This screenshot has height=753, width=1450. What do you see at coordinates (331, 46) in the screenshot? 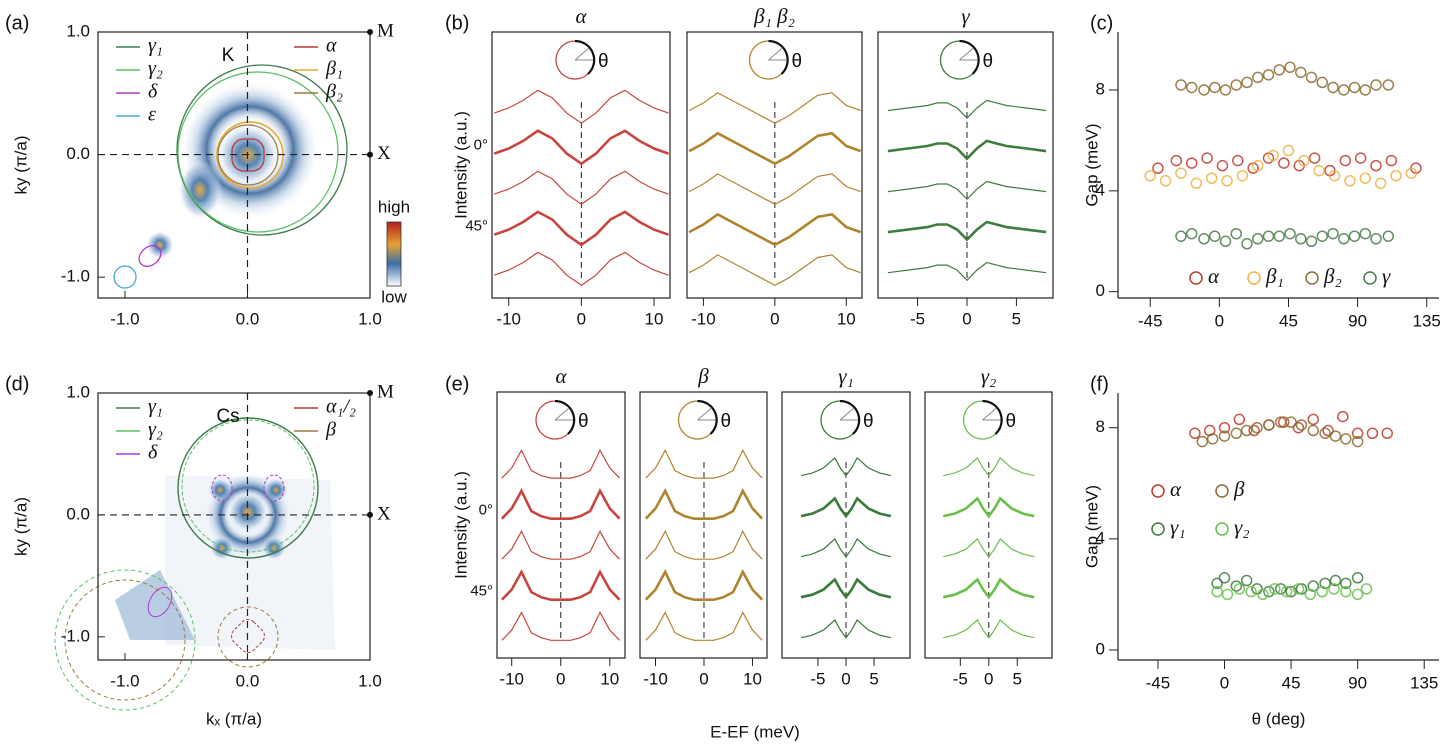
I see `legend-label: α` at bounding box center [331, 46].